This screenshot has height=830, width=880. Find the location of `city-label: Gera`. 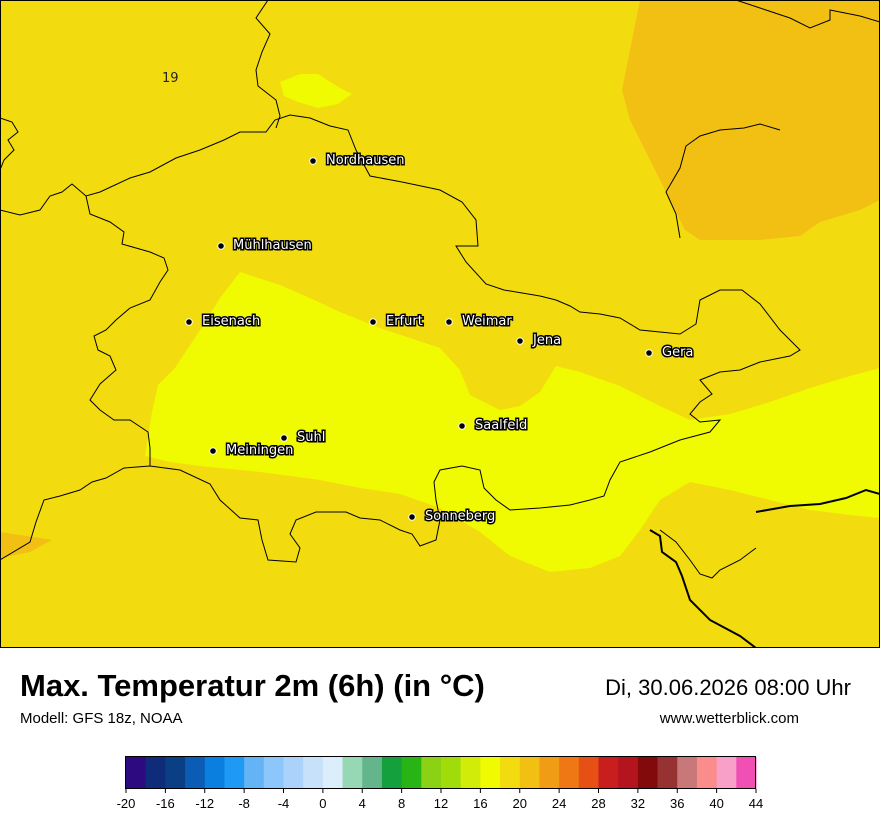

city-label: Gera is located at coordinates (677, 352).